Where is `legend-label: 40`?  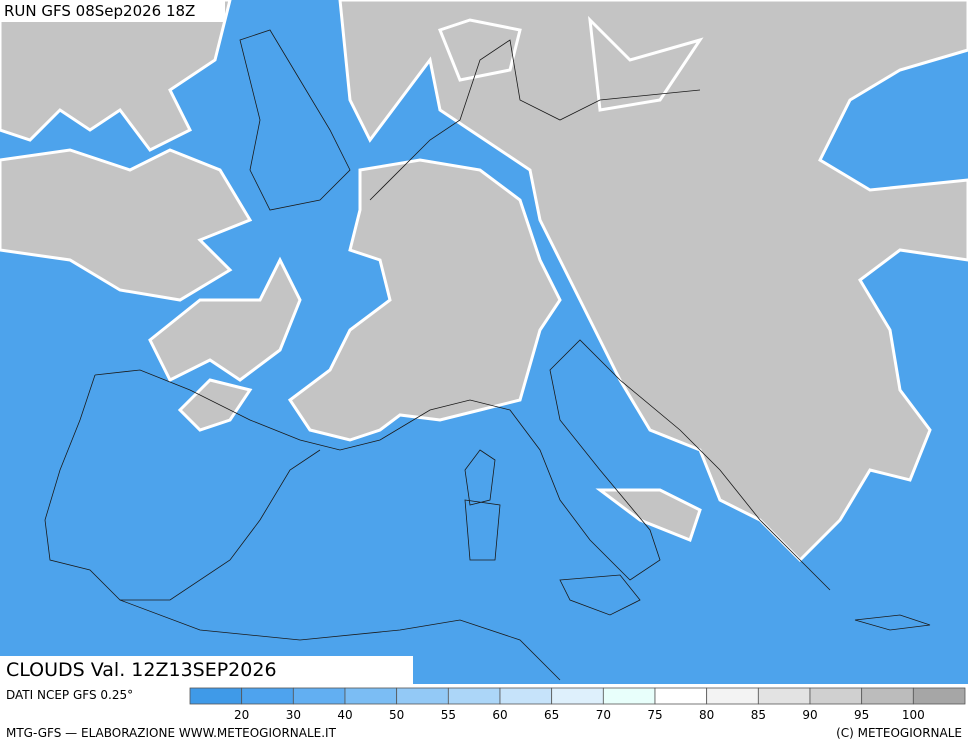 legend-label: 40 is located at coordinates (344, 715).